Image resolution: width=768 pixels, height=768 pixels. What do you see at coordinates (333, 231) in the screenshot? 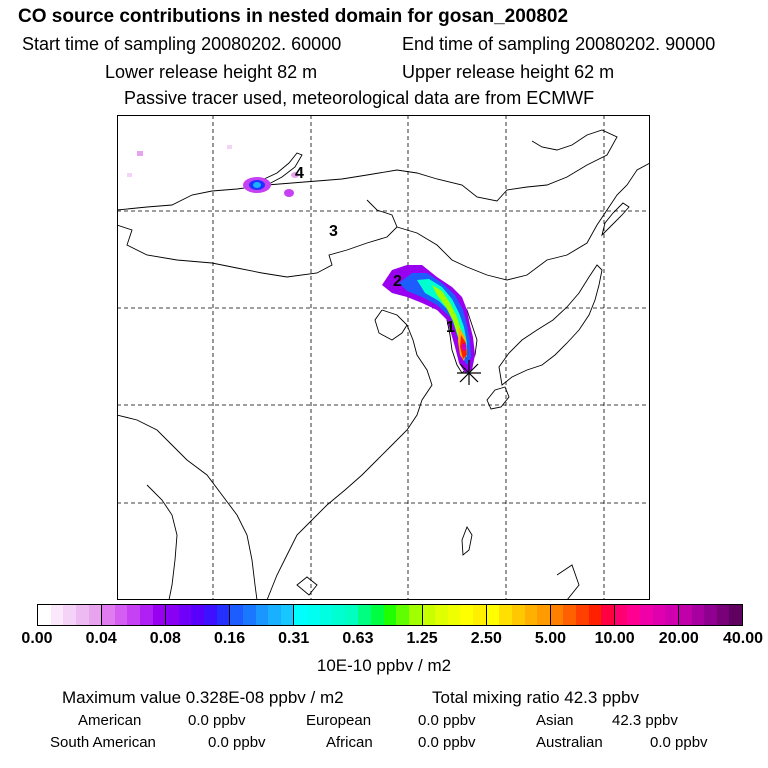
I see `map-label-3: 3` at bounding box center [333, 231].